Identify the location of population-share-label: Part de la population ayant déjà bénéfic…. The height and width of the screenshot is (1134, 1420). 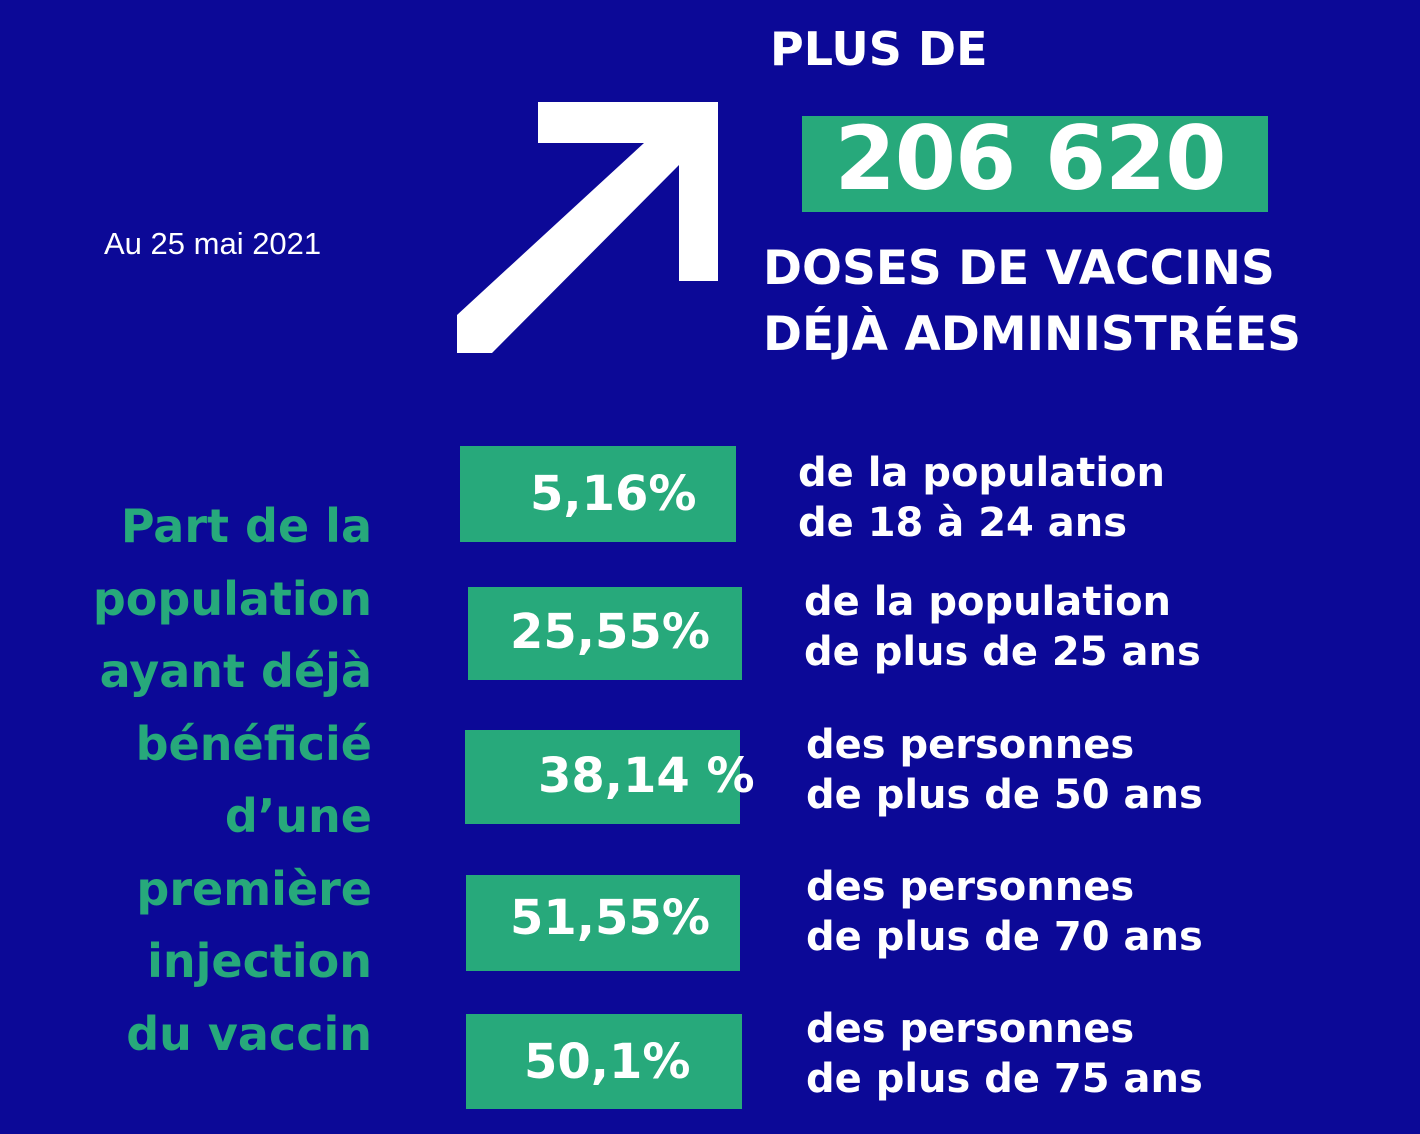
(202, 780).